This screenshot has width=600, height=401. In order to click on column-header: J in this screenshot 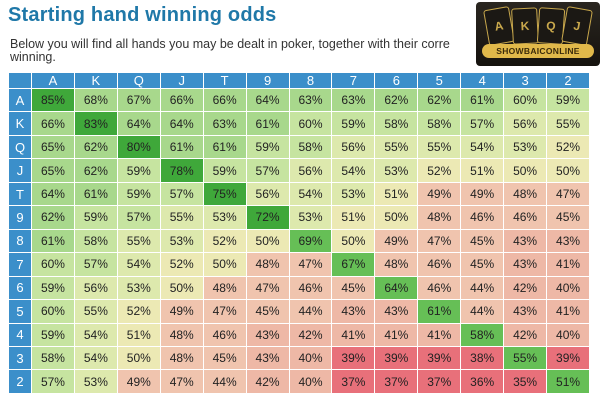, I will do `click(181, 80)`.